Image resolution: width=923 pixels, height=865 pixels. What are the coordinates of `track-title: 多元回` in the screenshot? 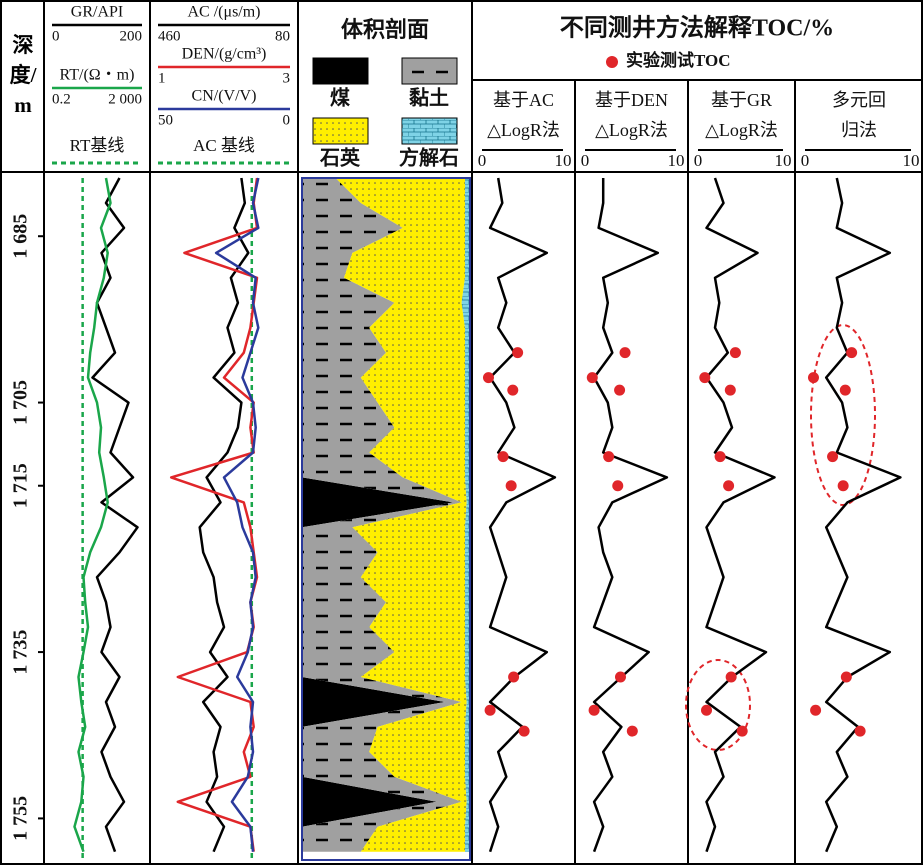 It's located at (859, 100).